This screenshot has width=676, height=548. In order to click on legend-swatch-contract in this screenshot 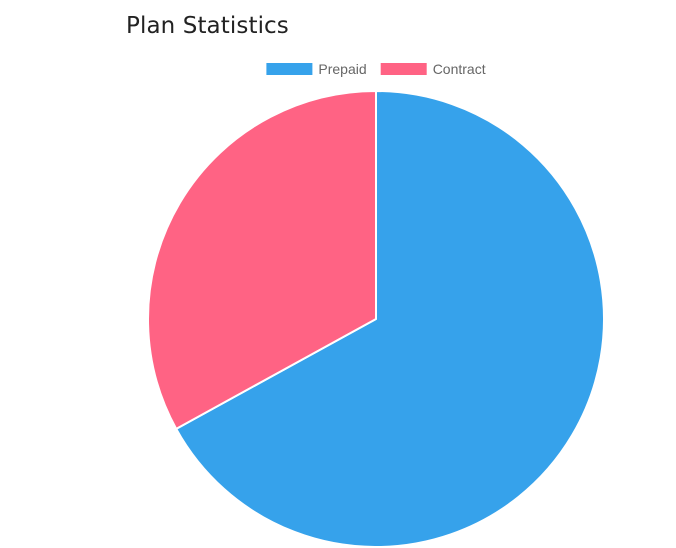, I will do `click(403, 69)`.